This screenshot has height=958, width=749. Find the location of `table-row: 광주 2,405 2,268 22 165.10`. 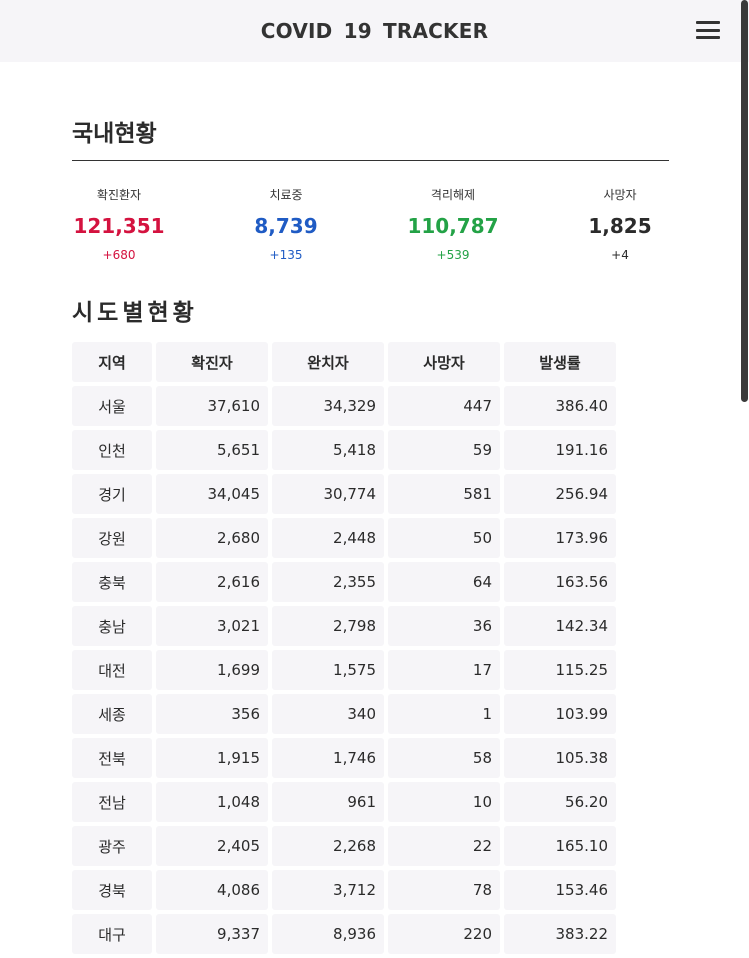

table-row: 광주 2,405 2,268 22 165.10 is located at coordinates (344, 846).